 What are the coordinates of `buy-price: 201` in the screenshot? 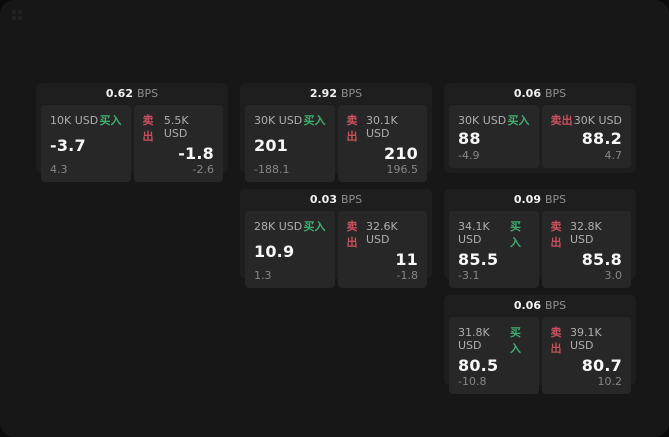 It's located at (271, 145).